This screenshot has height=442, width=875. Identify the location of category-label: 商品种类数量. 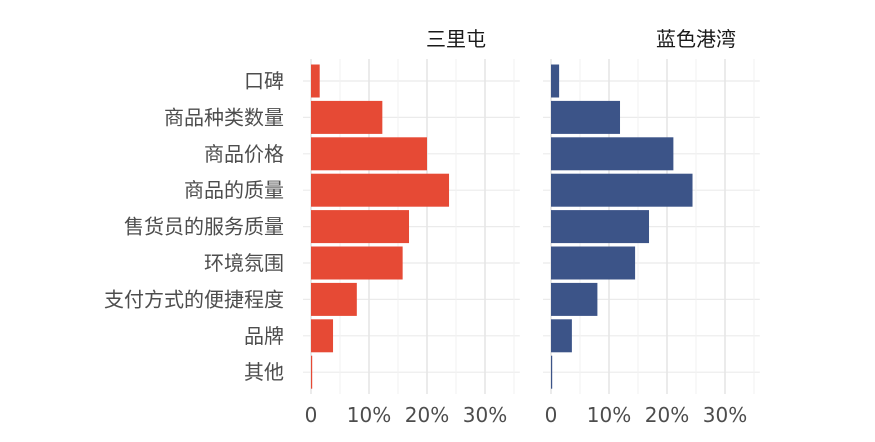
(224, 117).